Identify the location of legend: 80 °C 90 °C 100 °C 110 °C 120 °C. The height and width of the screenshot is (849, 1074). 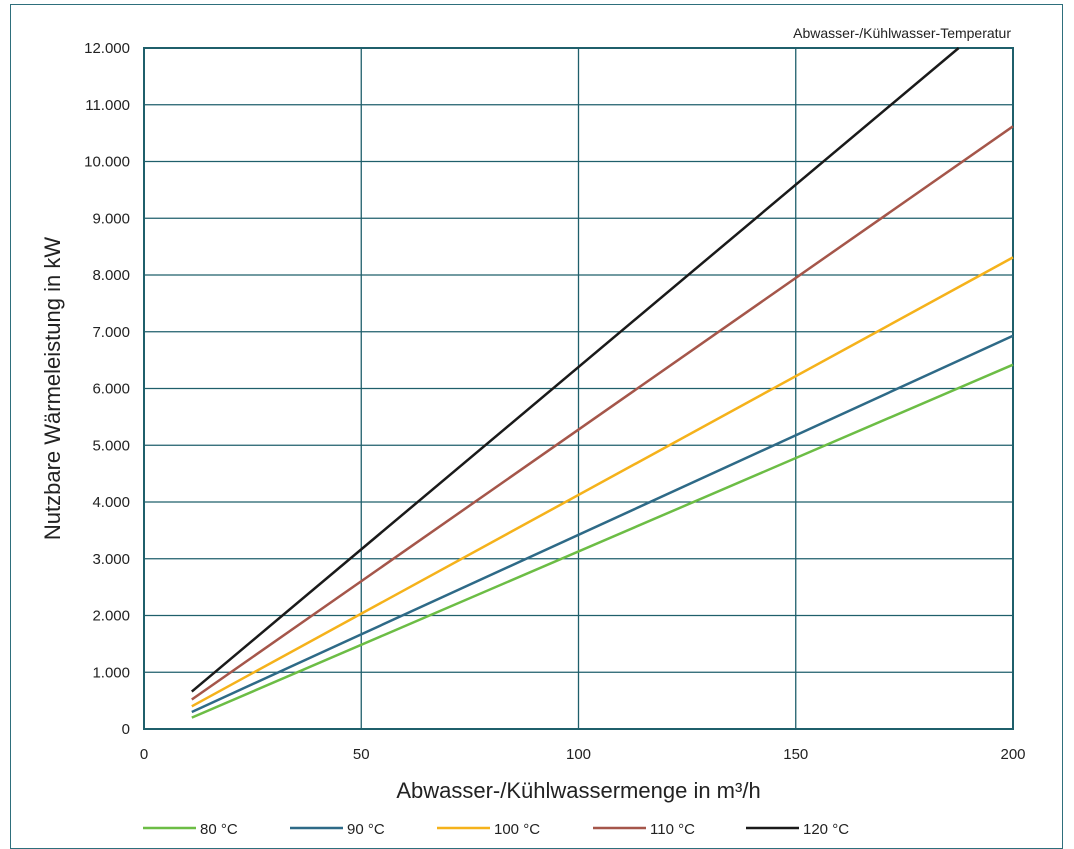
(496, 829).